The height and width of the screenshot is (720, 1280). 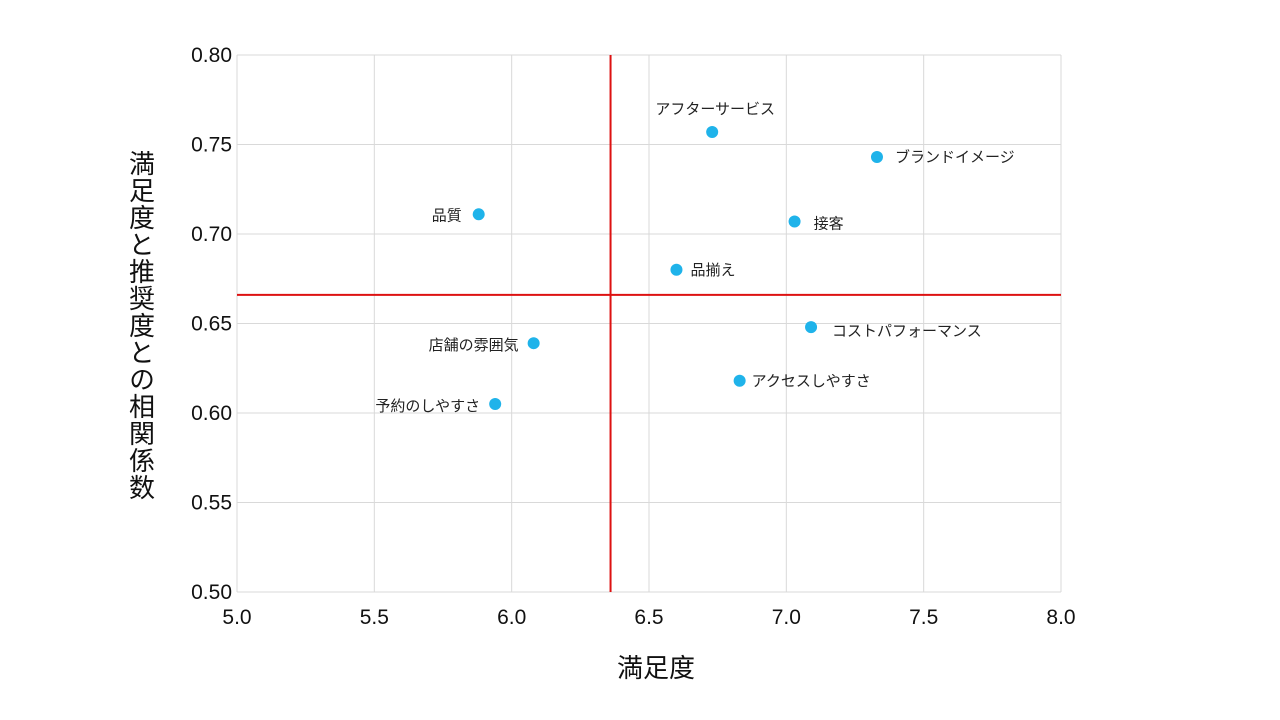 What do you see at coordinates (715, 109) in the screenshot?
I see `point-label: アフターサービス` at bounding box center [715, 109].